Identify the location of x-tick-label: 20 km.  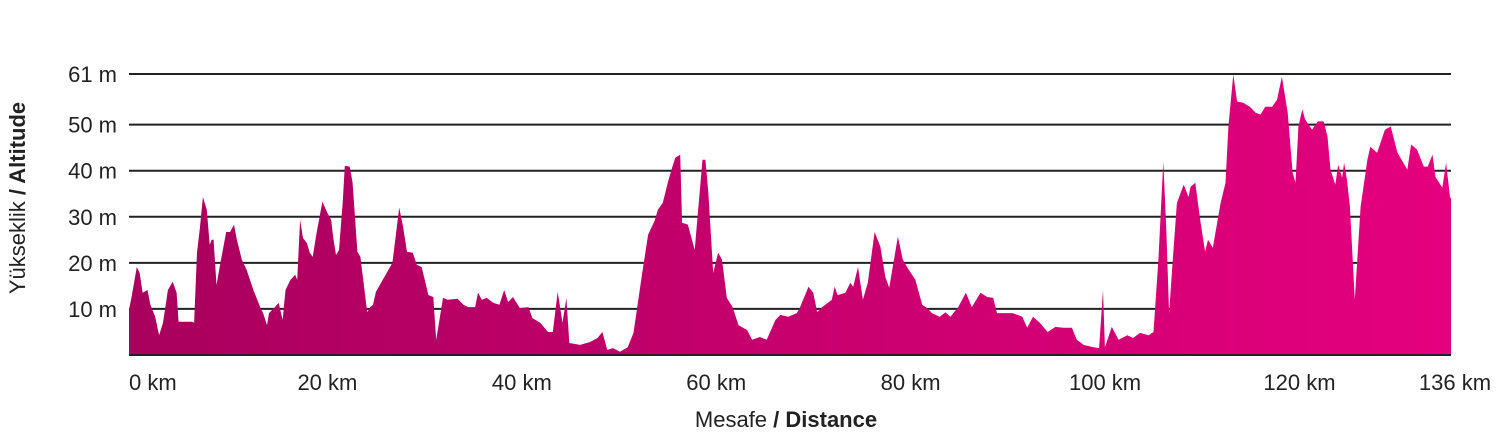
(327, 382).